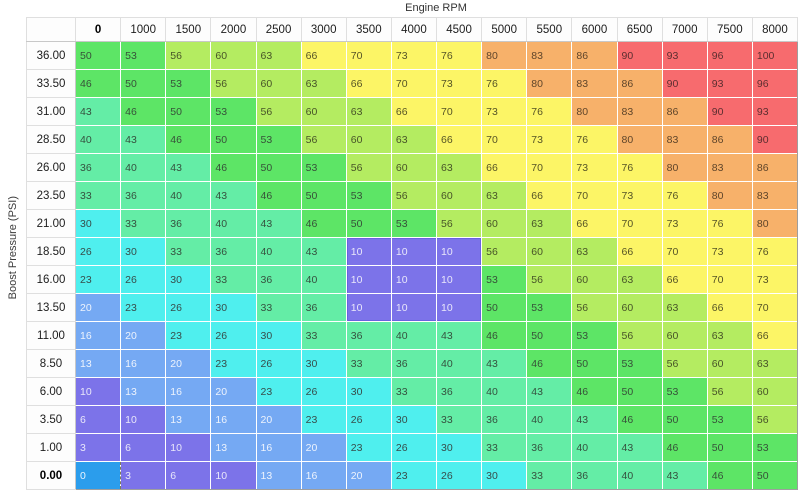 Image resolution: width=800 pixels, height=490 pixels. Describe the element at coordinates (51, 279) in the screenshot. I see `row-header-16.00: 16.00` at that location.